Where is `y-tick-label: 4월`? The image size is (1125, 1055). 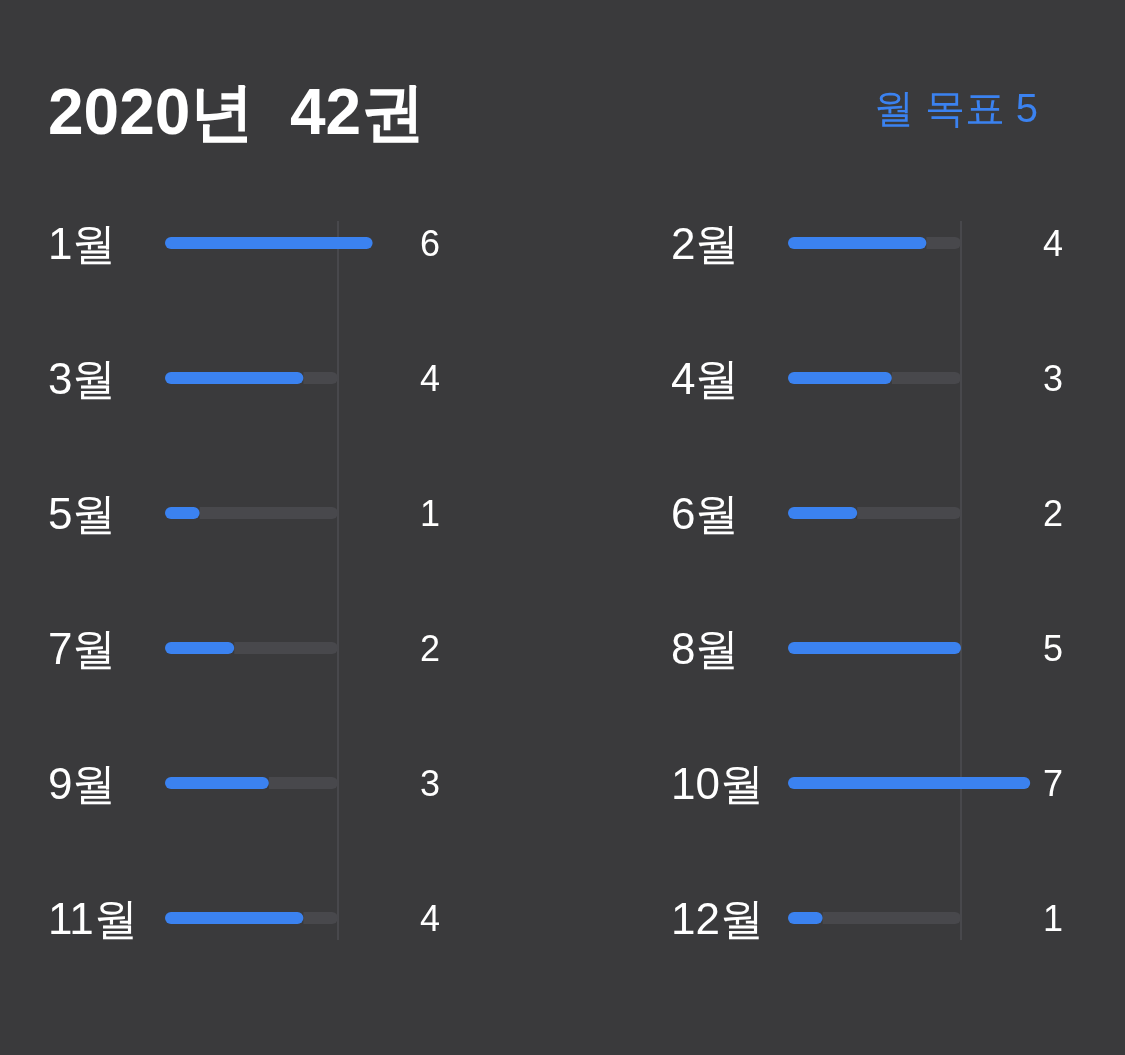
y-tick-label: 4월 is located at coordinates (705, 378).